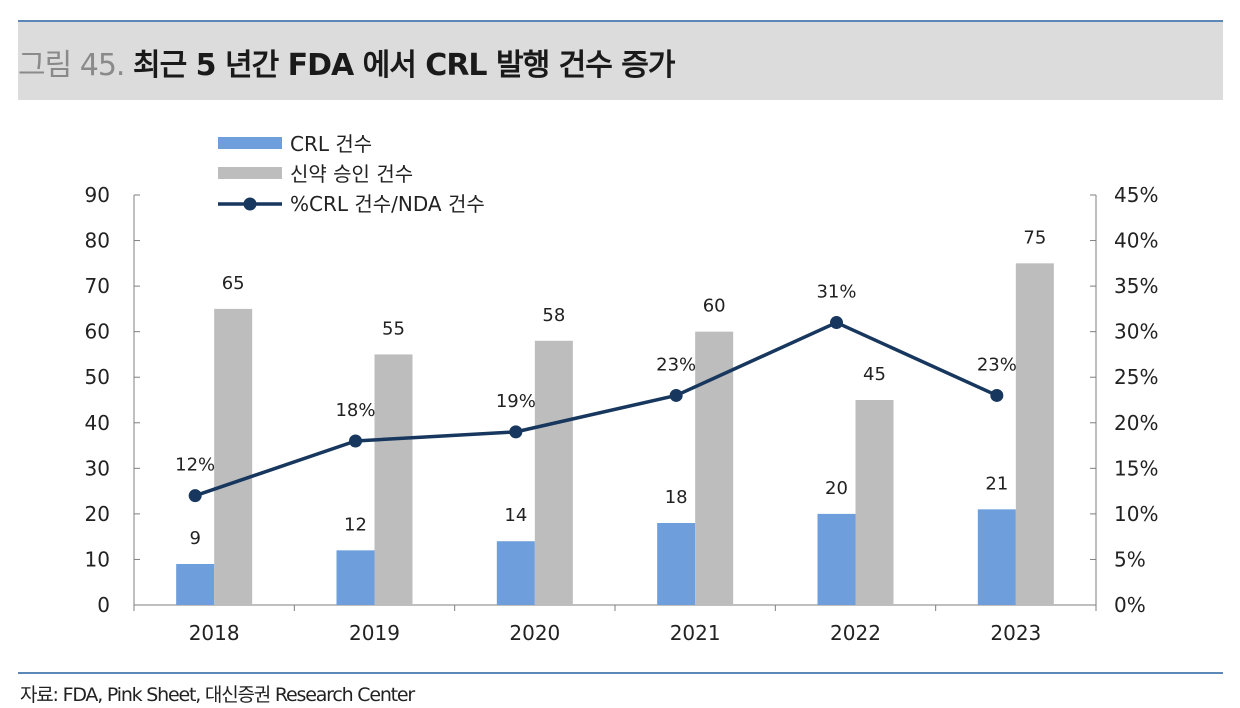  I want to click on title-band, so click(620, 61).